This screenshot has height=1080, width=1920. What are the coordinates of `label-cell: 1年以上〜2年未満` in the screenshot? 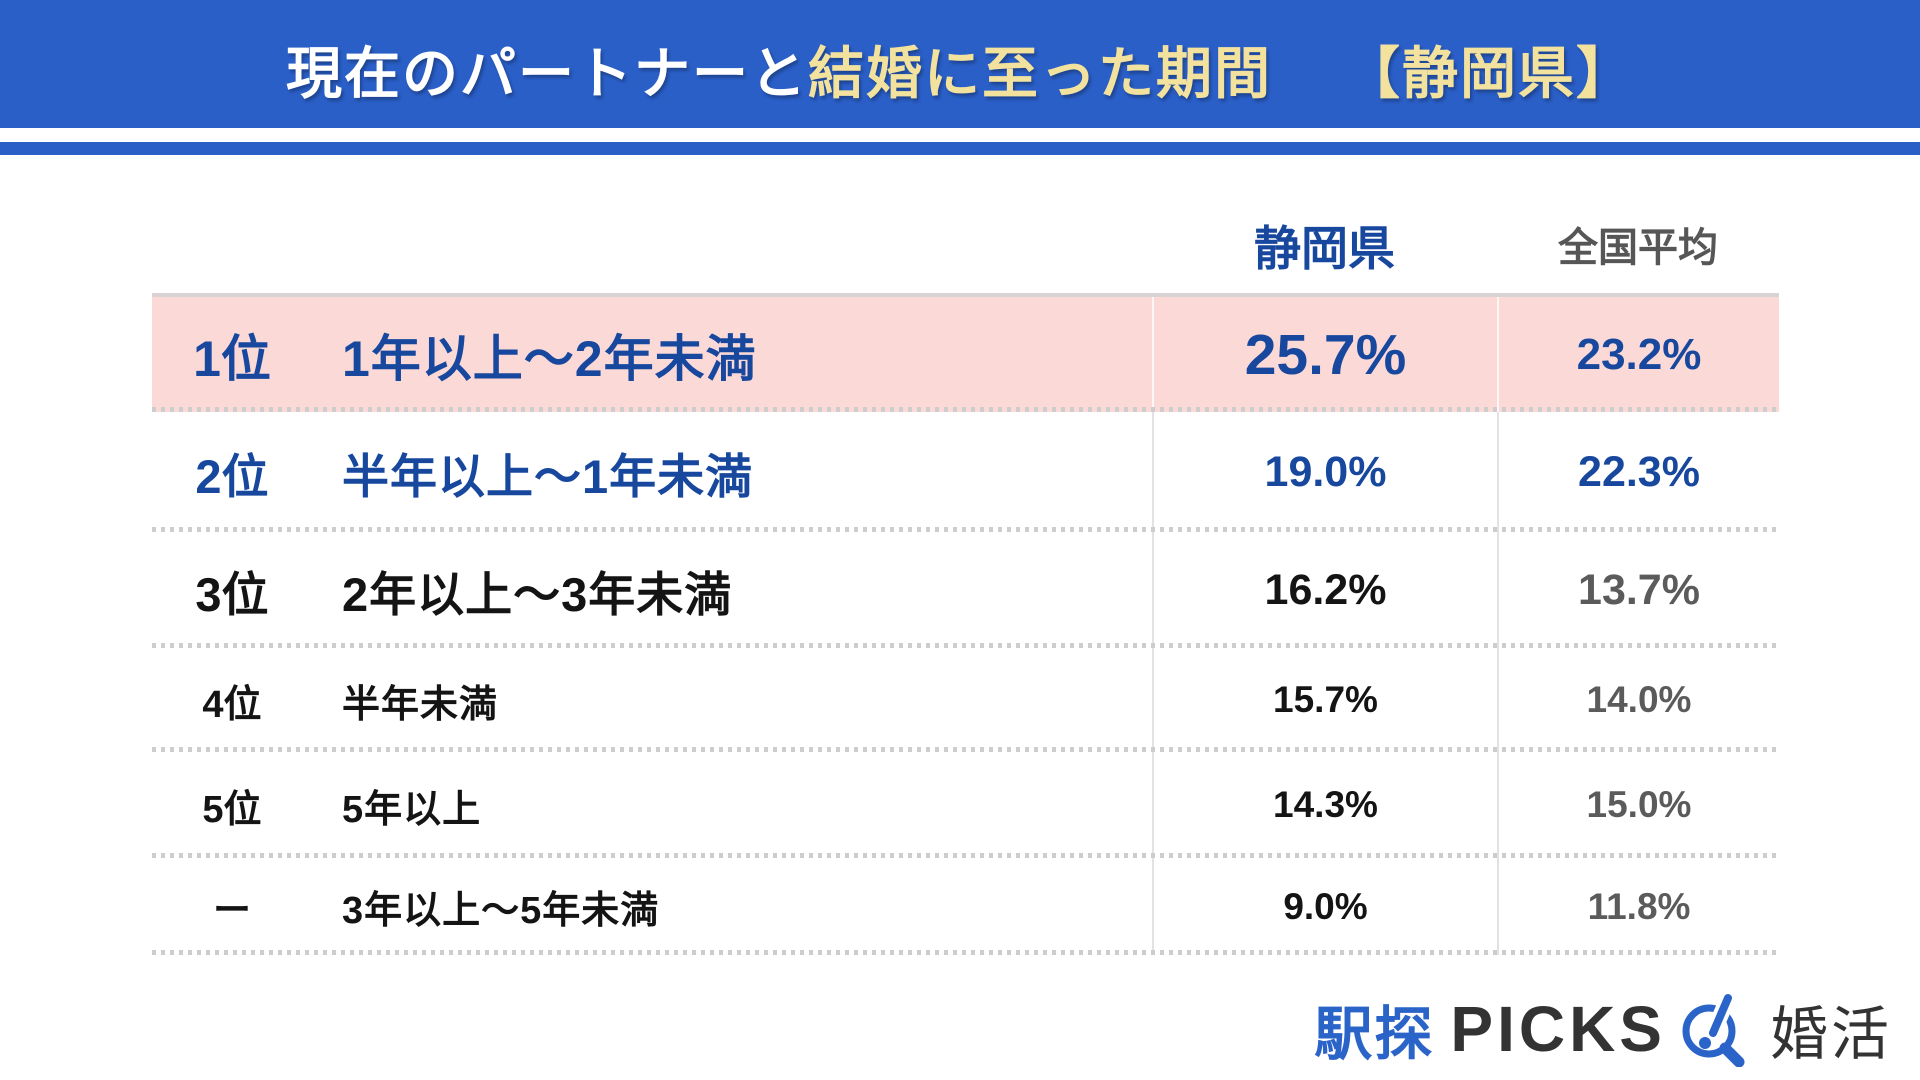 It's located at (549, 358).